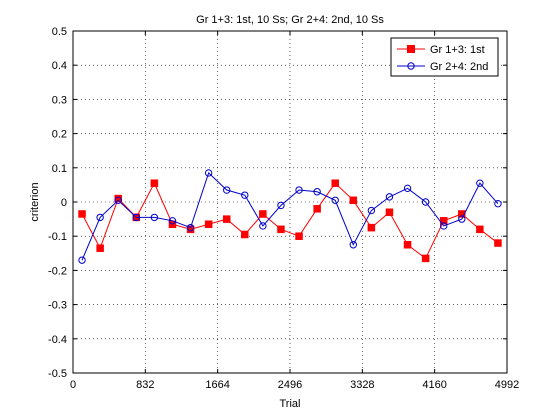 The image size is (560, 420). What do you see at coordinates (290, 404) in the screenshot?
I see `x-axis-label: Trial` at bounding box center [290, 404].